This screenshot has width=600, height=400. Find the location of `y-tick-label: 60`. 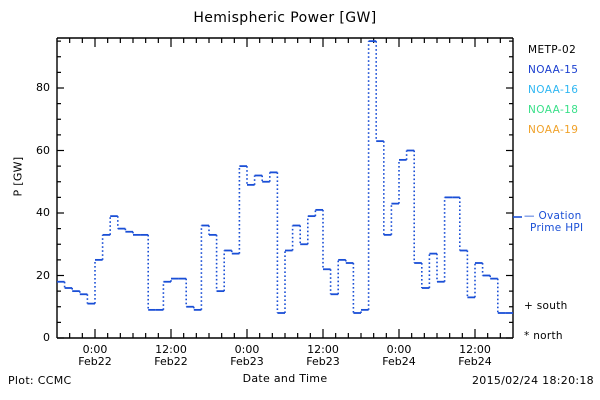

y-tick-label: 60 is located at coordinates (43, 150).